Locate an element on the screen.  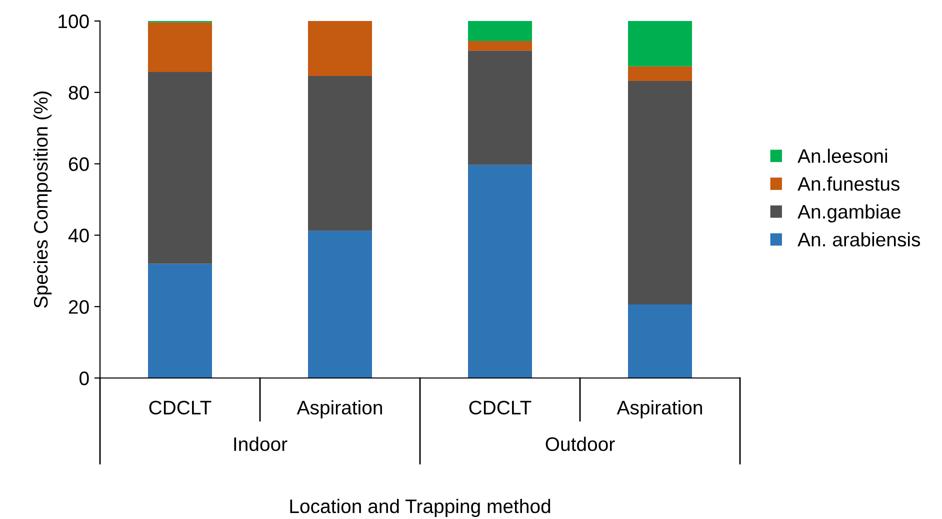
text: Indoor is located at coordinates (261, 444).